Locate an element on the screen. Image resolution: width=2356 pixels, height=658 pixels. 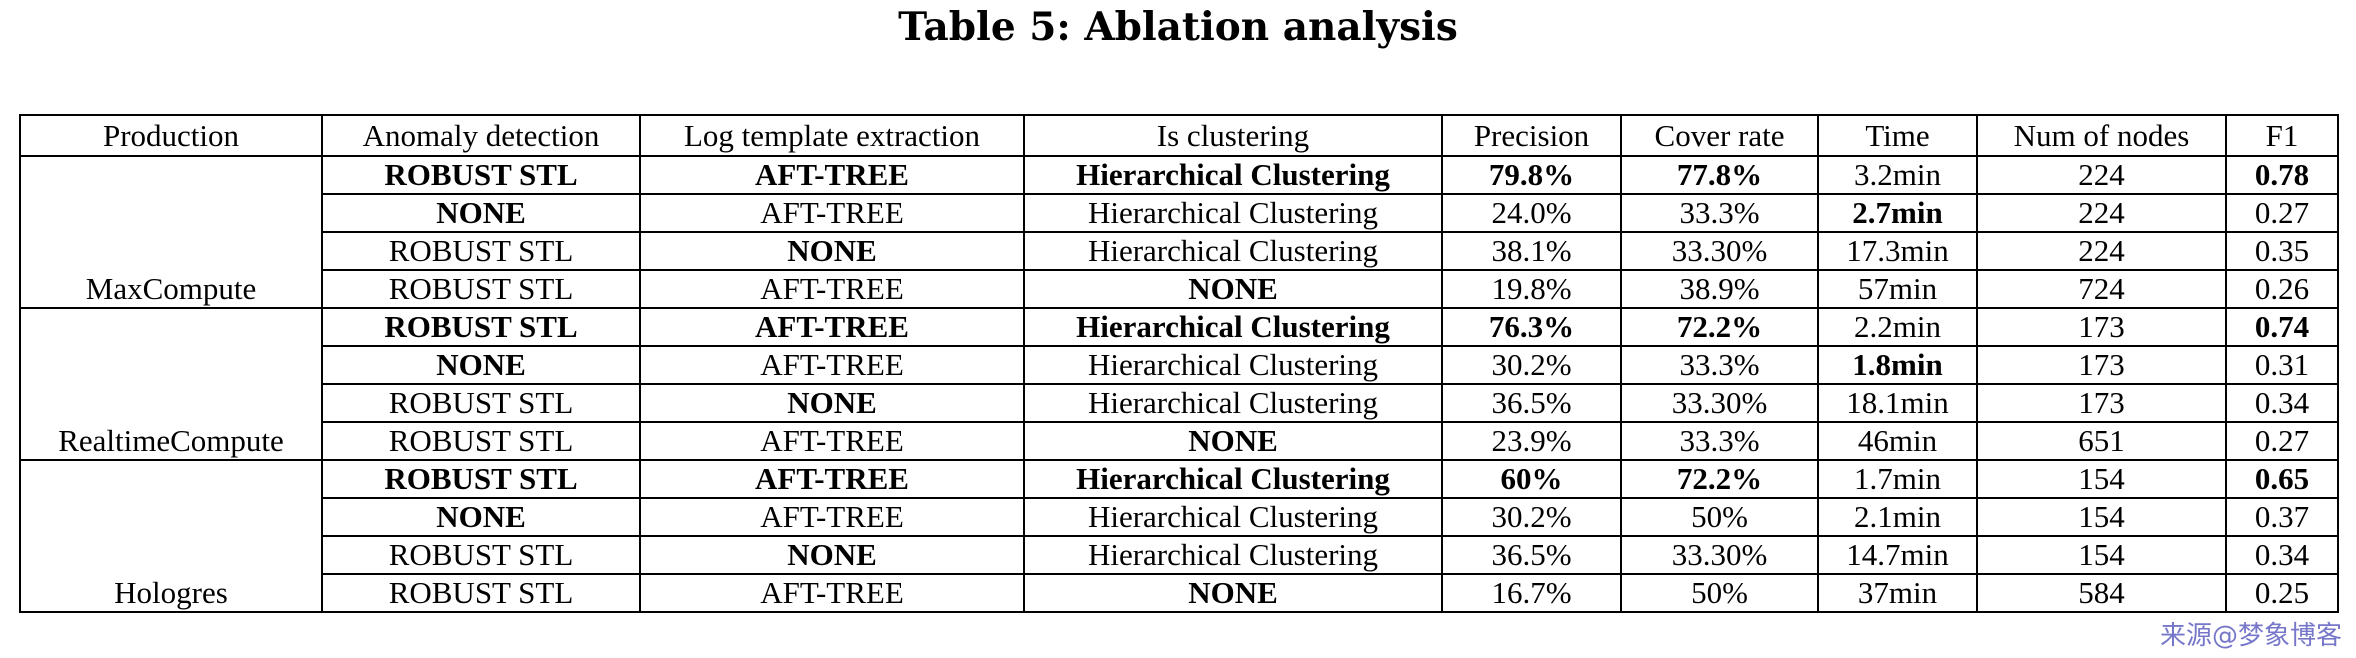
precision-cell: 19.8% is located at coordinates (1531, 289).